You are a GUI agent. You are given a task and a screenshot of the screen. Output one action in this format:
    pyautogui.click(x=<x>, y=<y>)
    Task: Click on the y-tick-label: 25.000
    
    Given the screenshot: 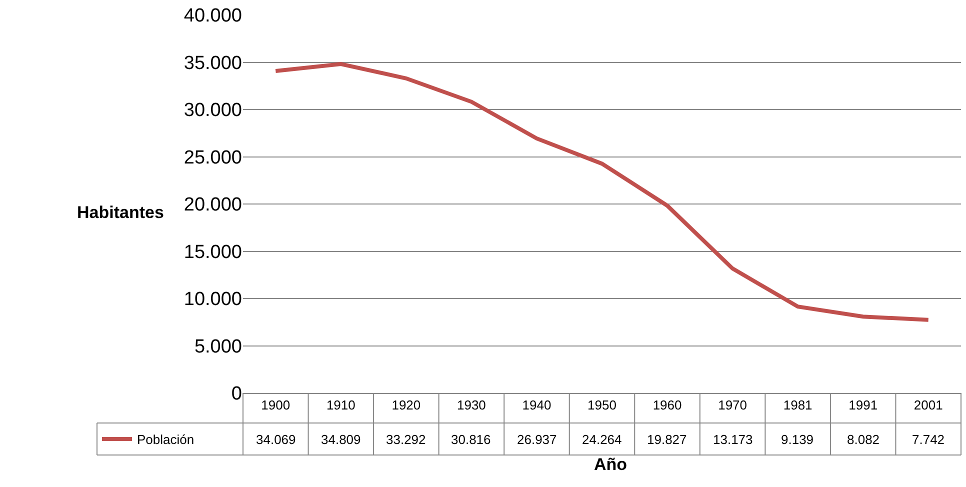 What is the action you would take?
    pyautogui.click(x=213, y=157)
    